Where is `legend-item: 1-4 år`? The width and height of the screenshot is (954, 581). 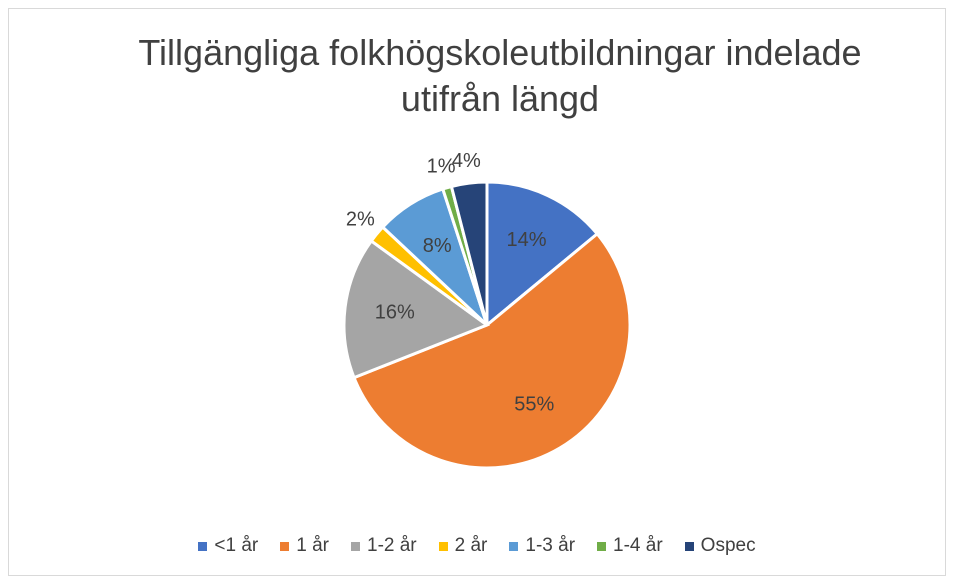
legend-item: 1-4 år is located at coordinates (630, 546).